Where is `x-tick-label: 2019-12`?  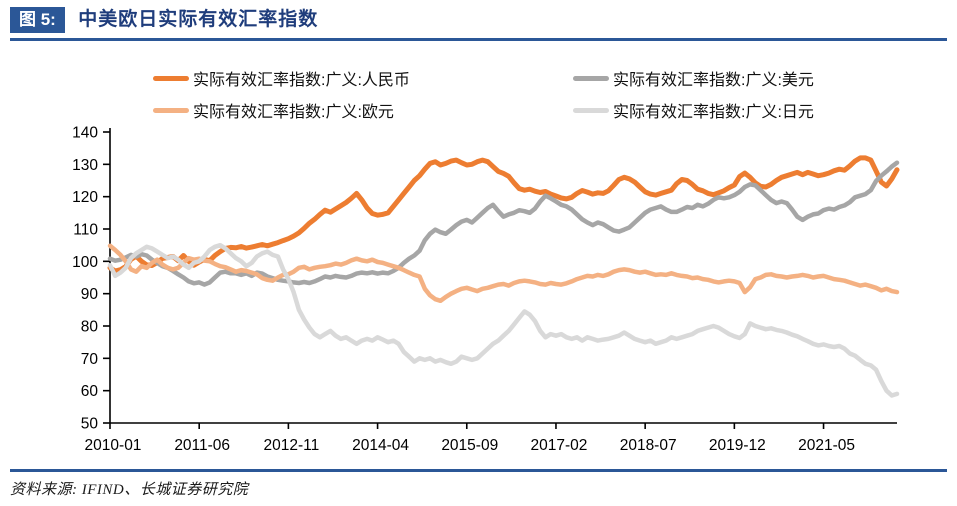
x-tick-label: 2019-12 is located at coordinates (737, 445).